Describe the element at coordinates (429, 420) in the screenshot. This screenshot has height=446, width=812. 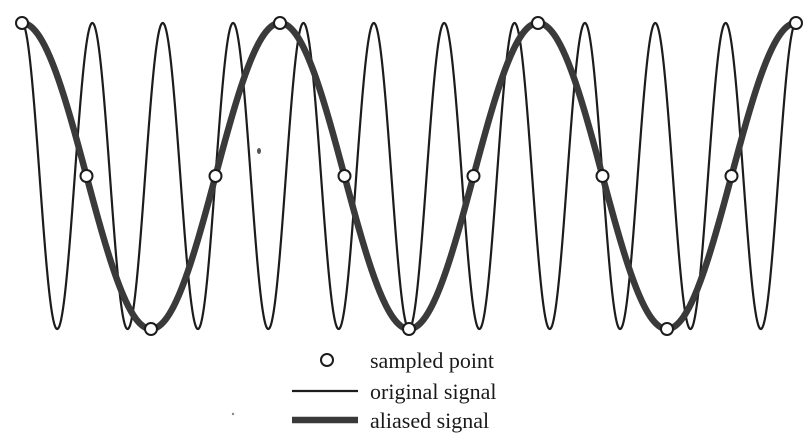
I see `legend-label-aliased-signal: aliased signal` at that location.